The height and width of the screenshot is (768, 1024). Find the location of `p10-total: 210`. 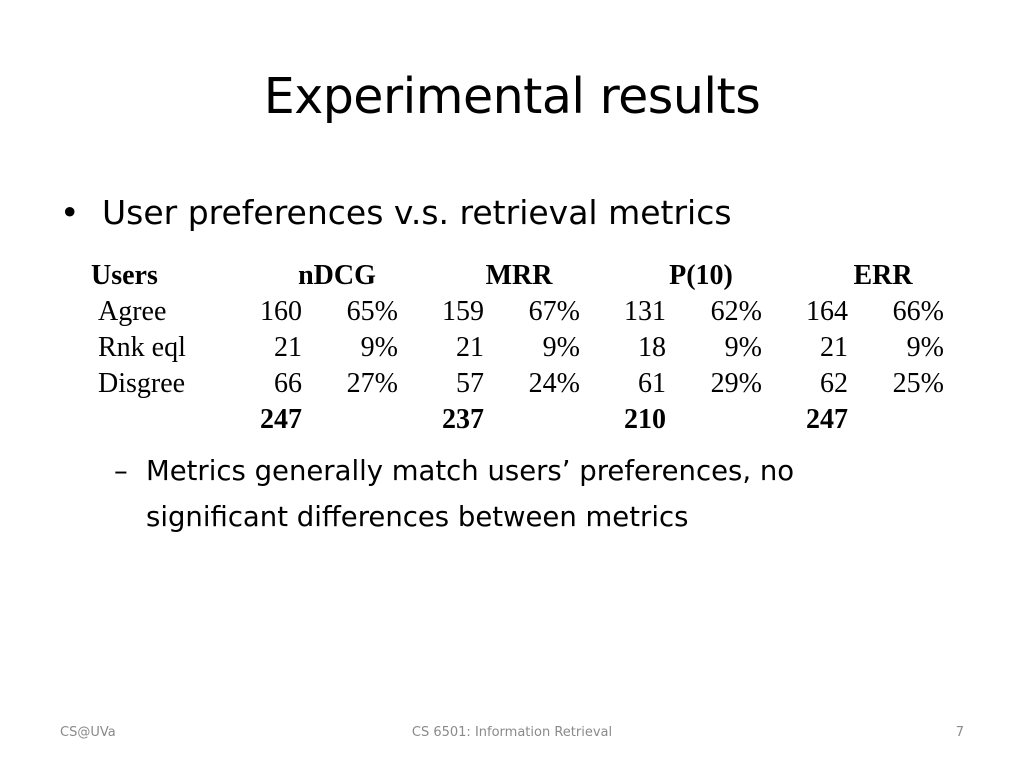

p10-total: 210 is located at coordinates (645, 419).